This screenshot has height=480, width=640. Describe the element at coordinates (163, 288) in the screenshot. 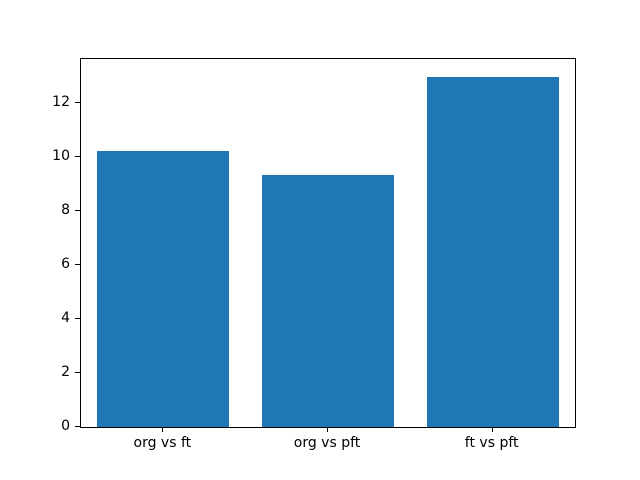

I see `bar-org-vs-ft` at that location.